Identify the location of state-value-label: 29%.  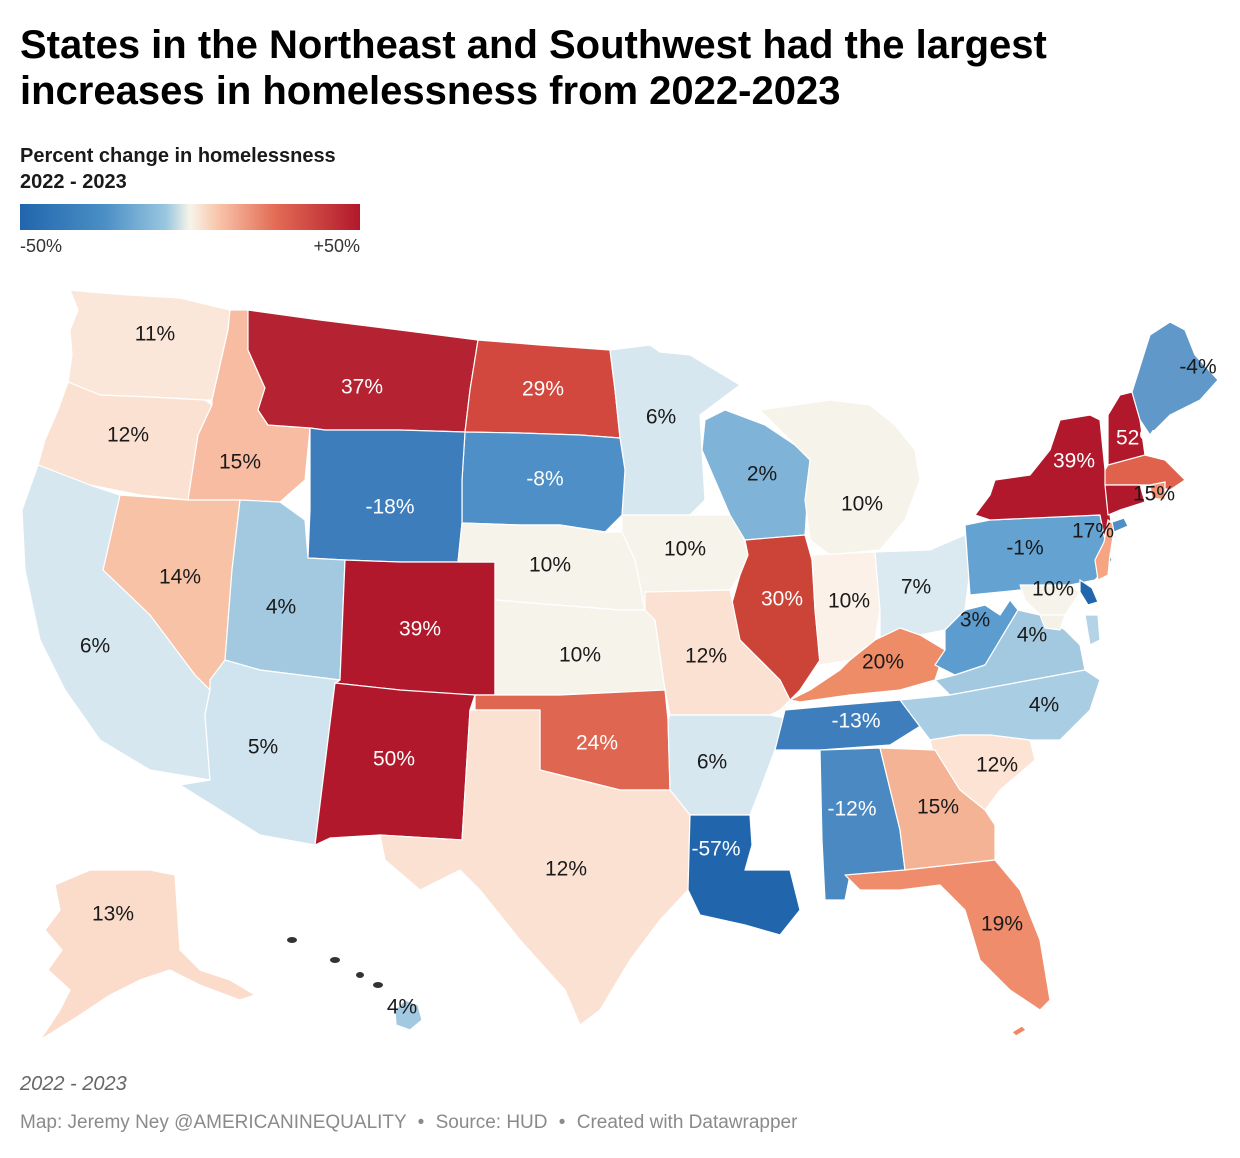
(543, 389).